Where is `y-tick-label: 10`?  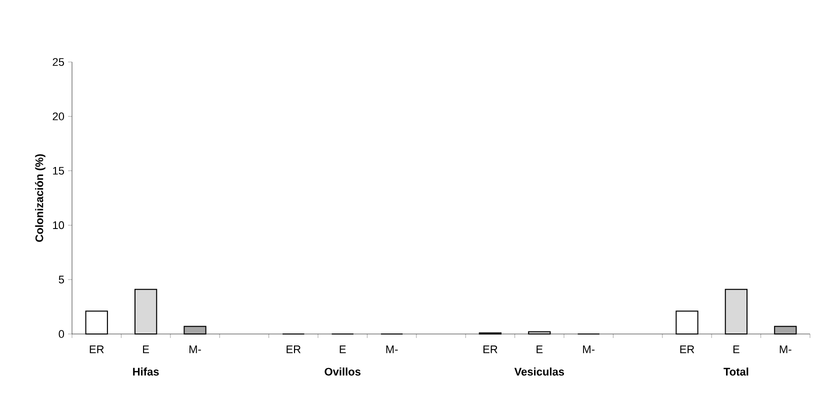
y-tick-label: 10 is located at coordinates (58, 225).